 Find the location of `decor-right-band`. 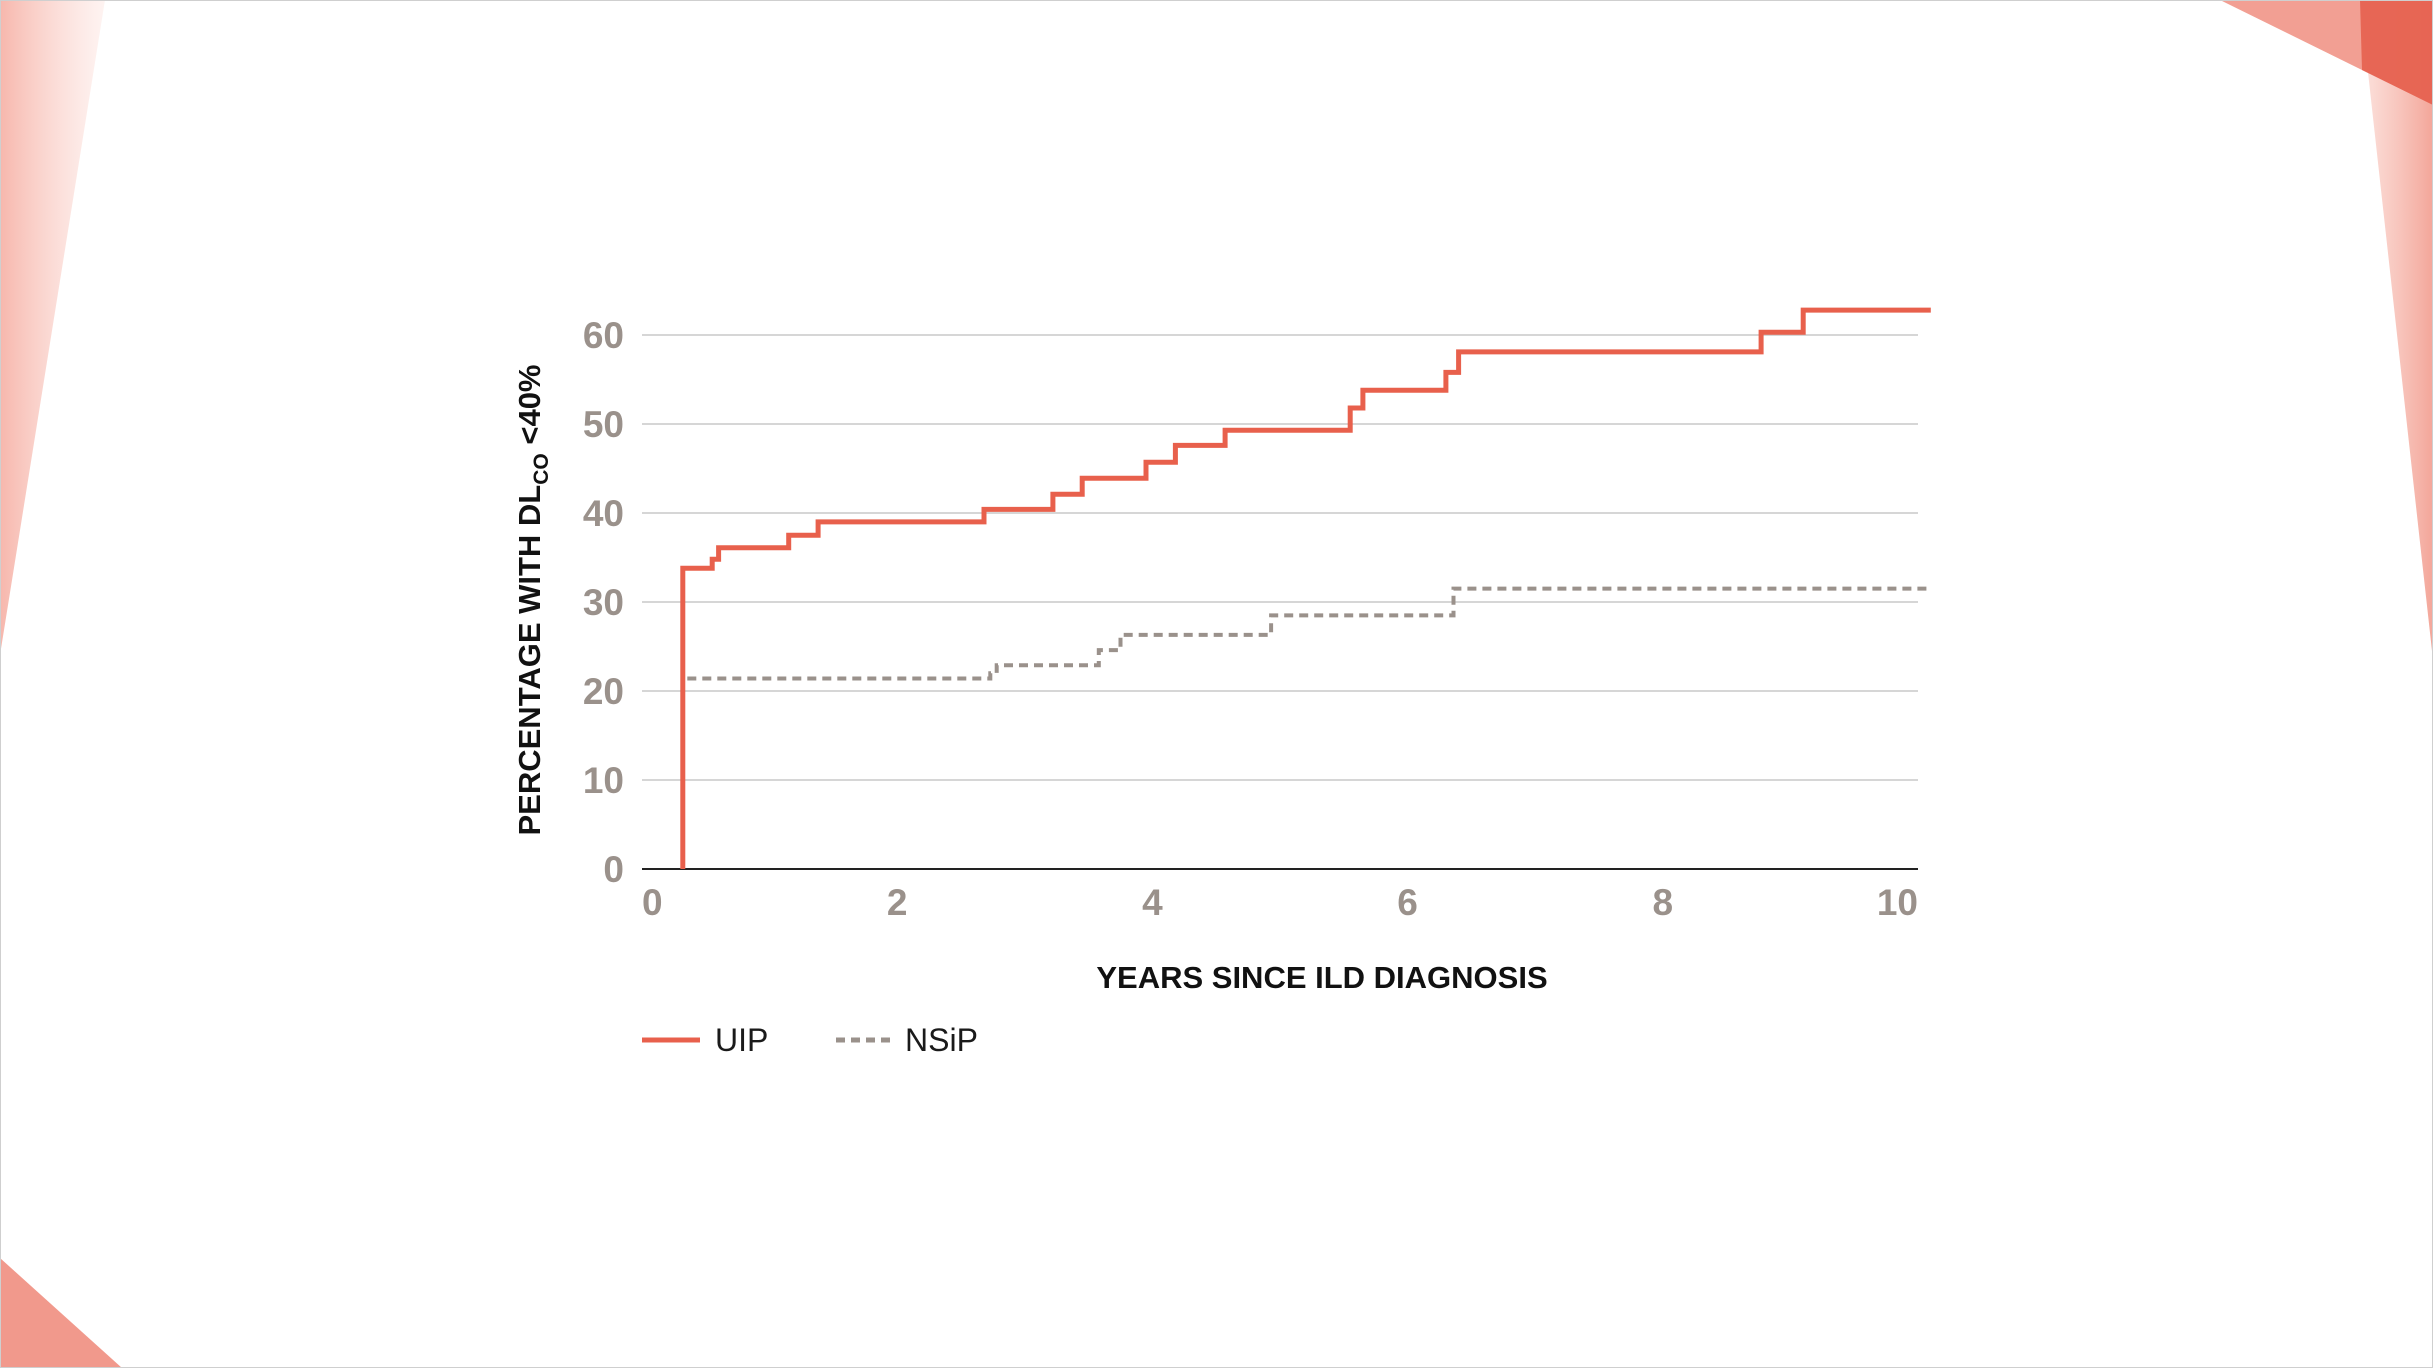

decor-right-band is located at coordinates (2396, 330).